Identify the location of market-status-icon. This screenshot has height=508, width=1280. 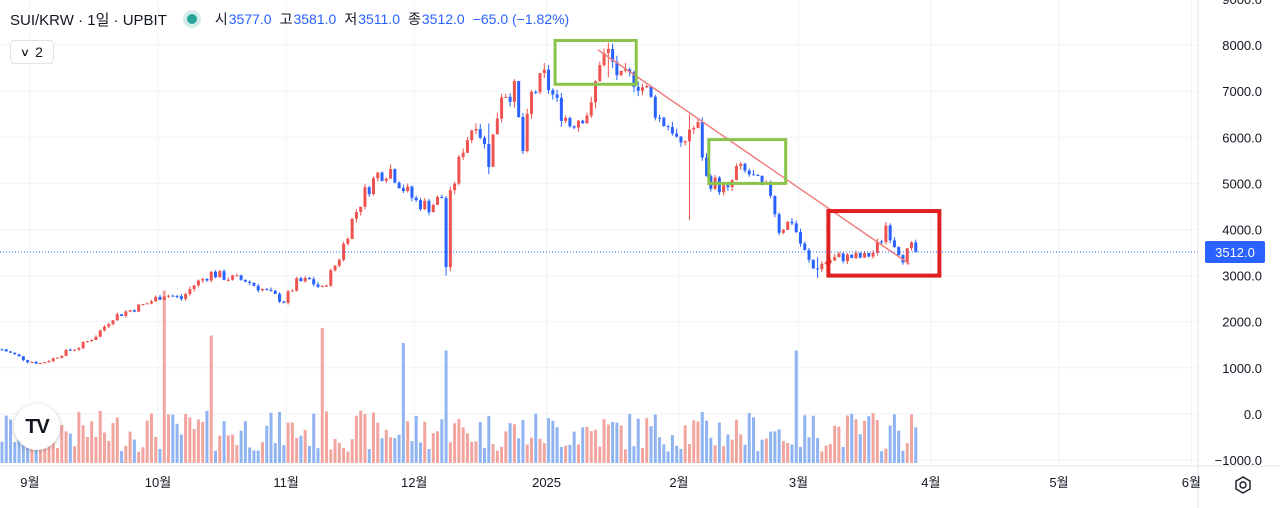
(191, 19).